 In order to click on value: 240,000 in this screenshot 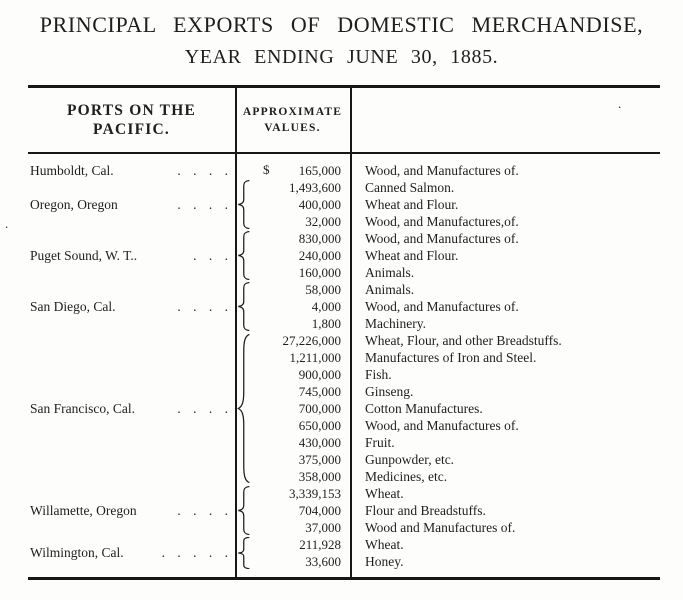, I will do `click(319, 255)`.